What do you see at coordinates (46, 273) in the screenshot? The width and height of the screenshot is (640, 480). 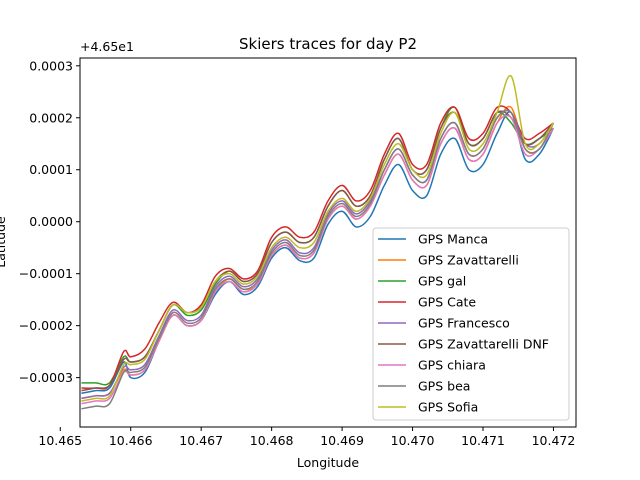 I see `y-tick-label: −0.0001` at bounding box center [46, 273].